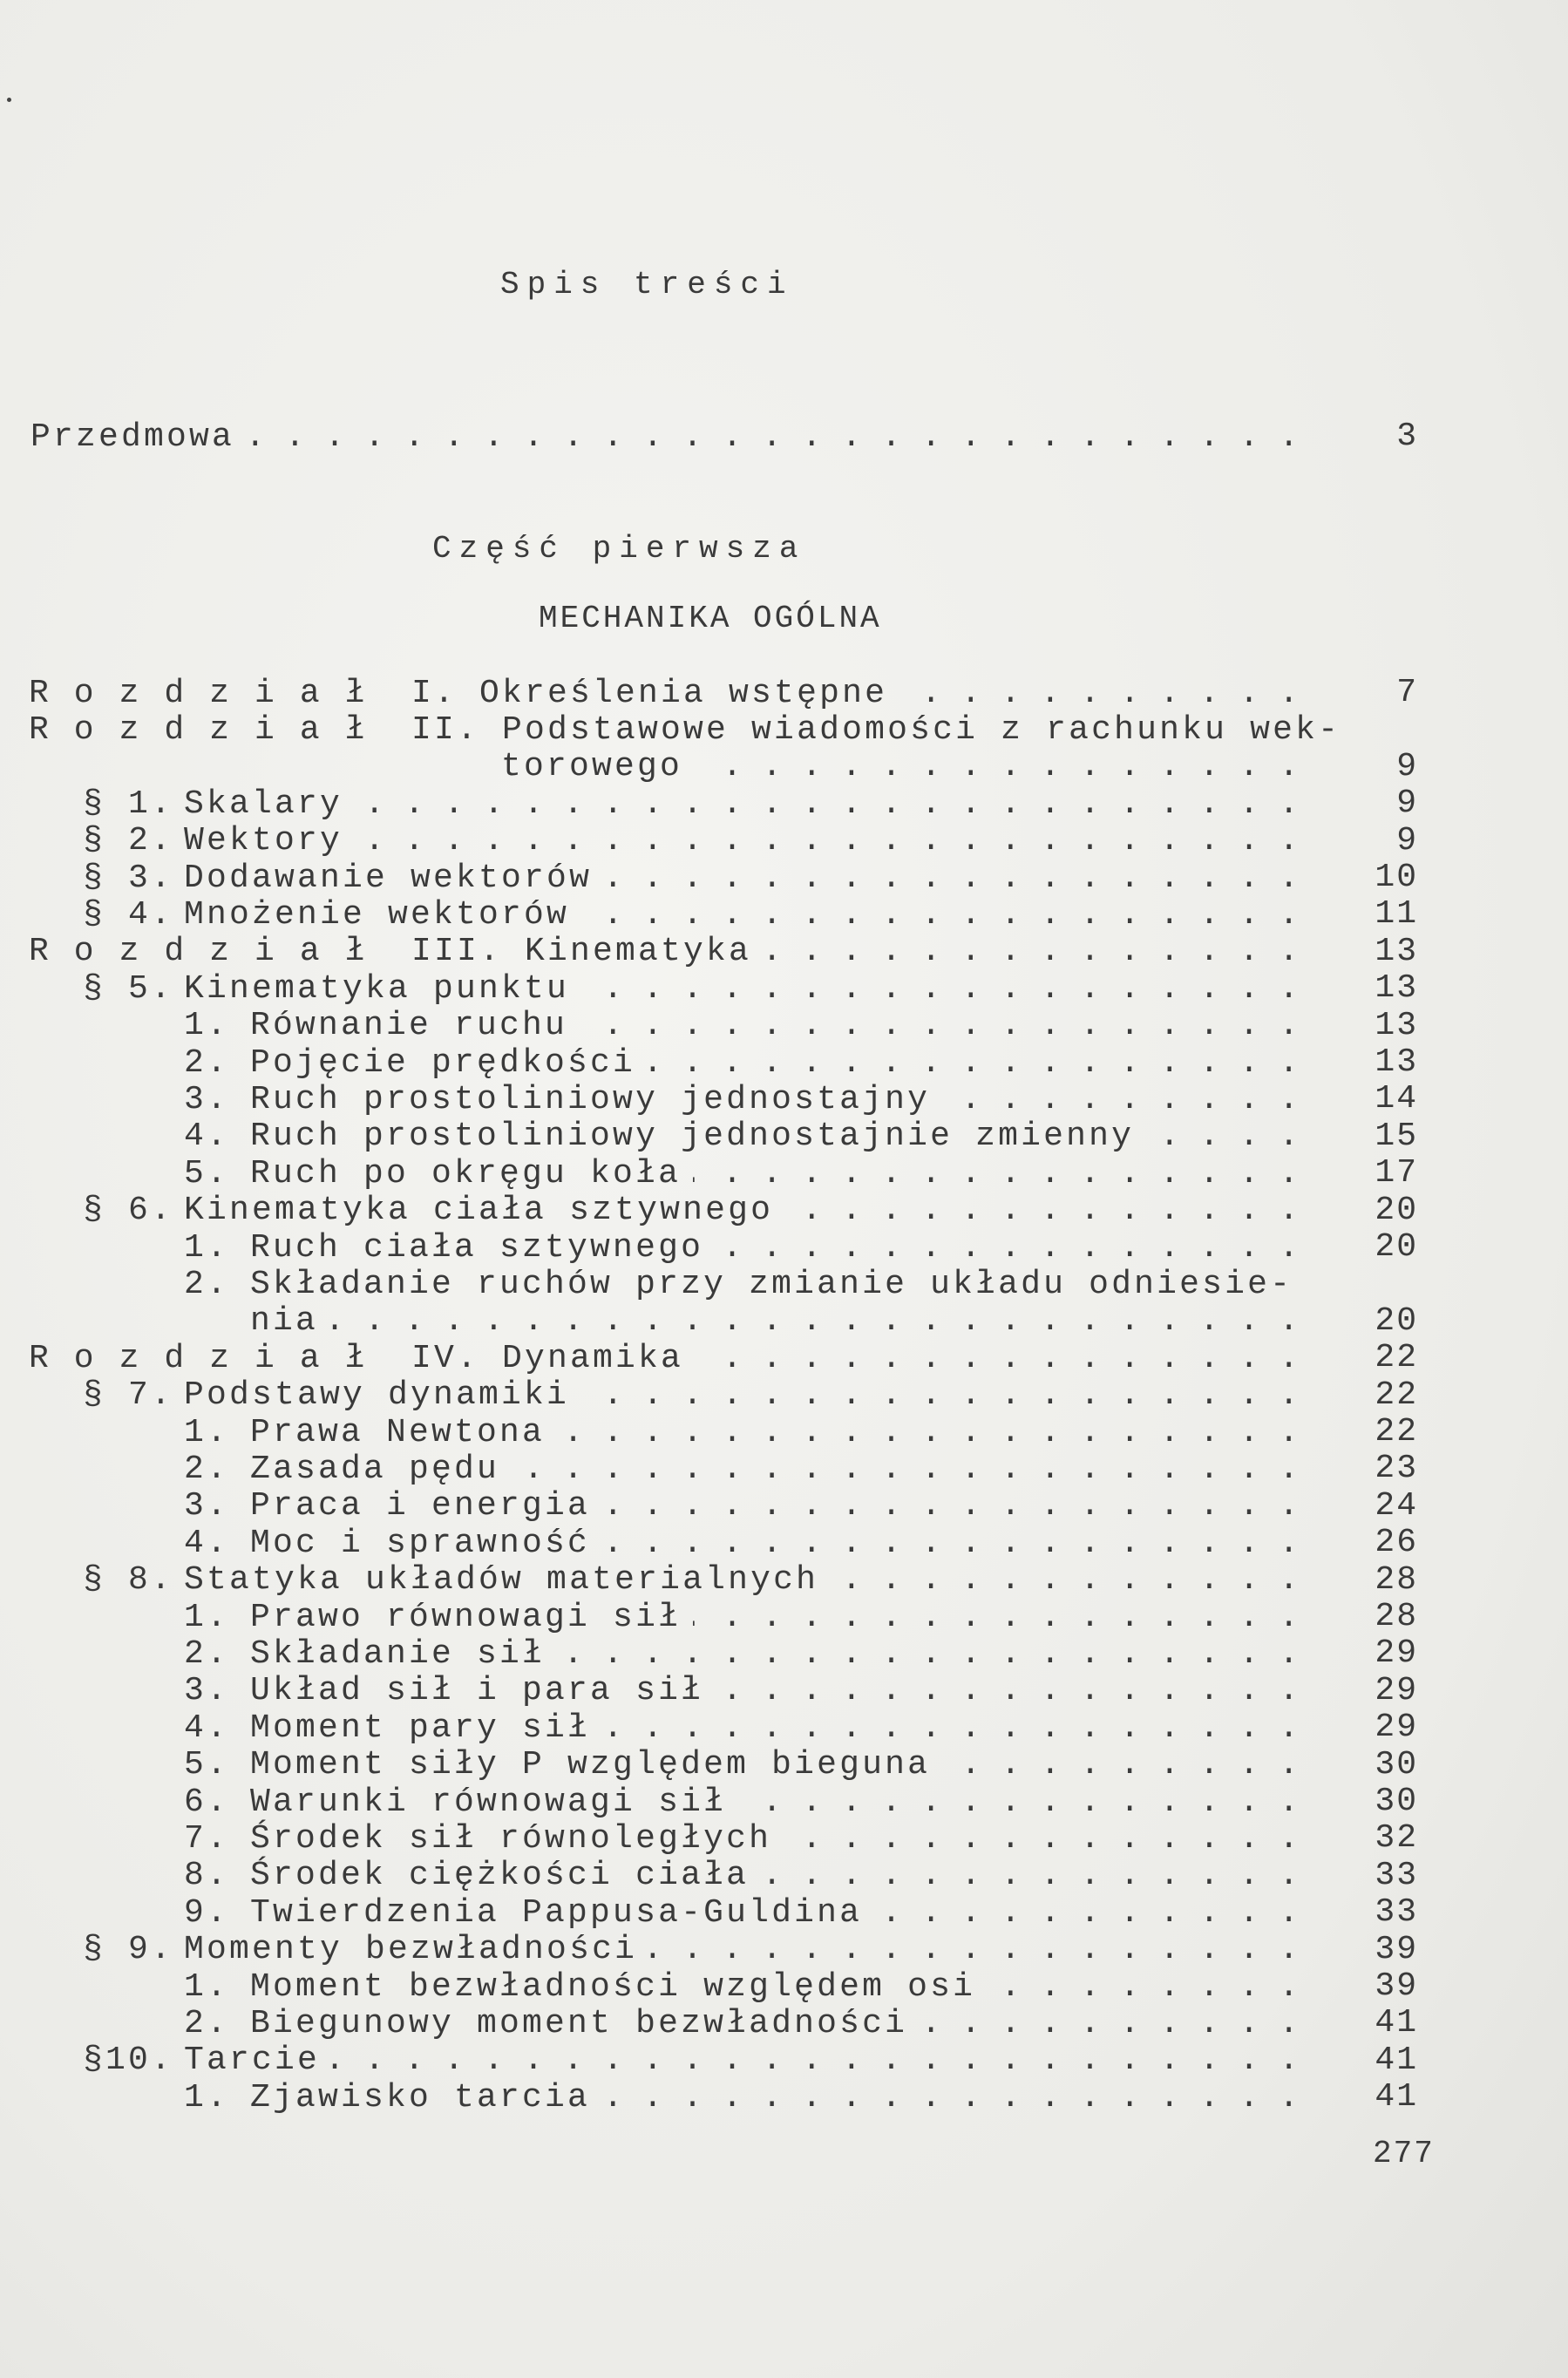 This screenshot has height=2378, width=1568. I want to click on entry-marker: § 8., so click(128, 1580).